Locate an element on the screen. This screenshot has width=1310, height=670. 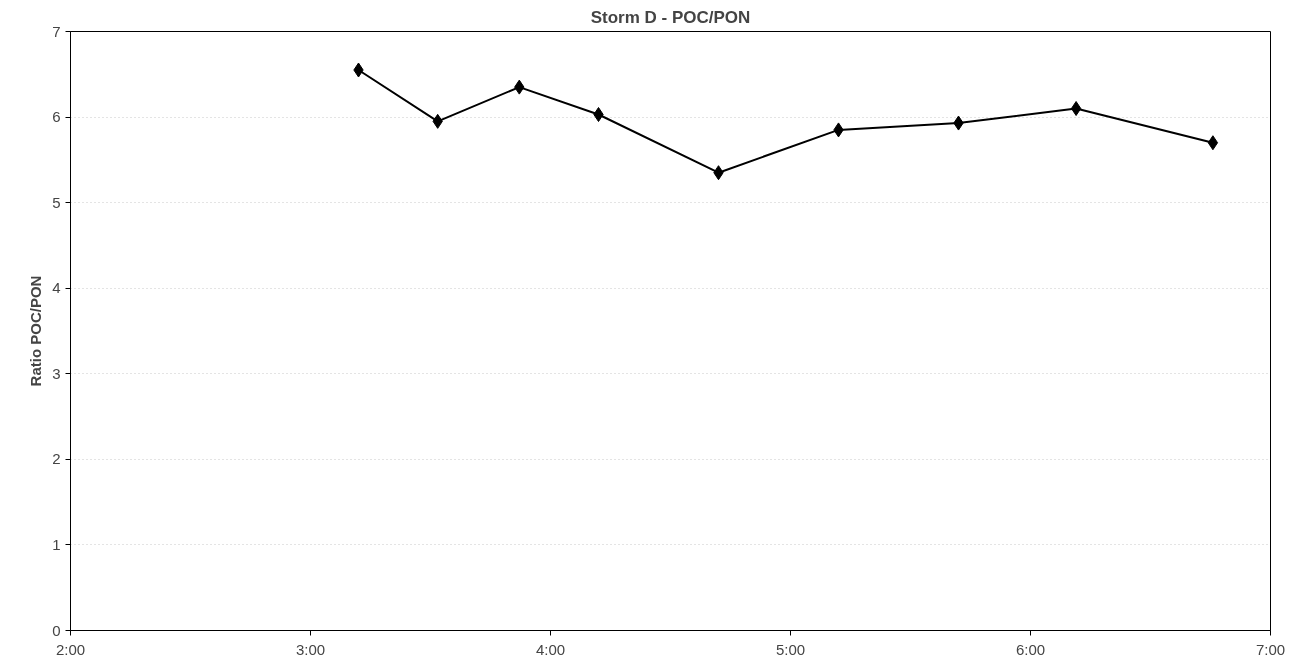
y-tick-label: 0 is located at coordinates (56, 630).